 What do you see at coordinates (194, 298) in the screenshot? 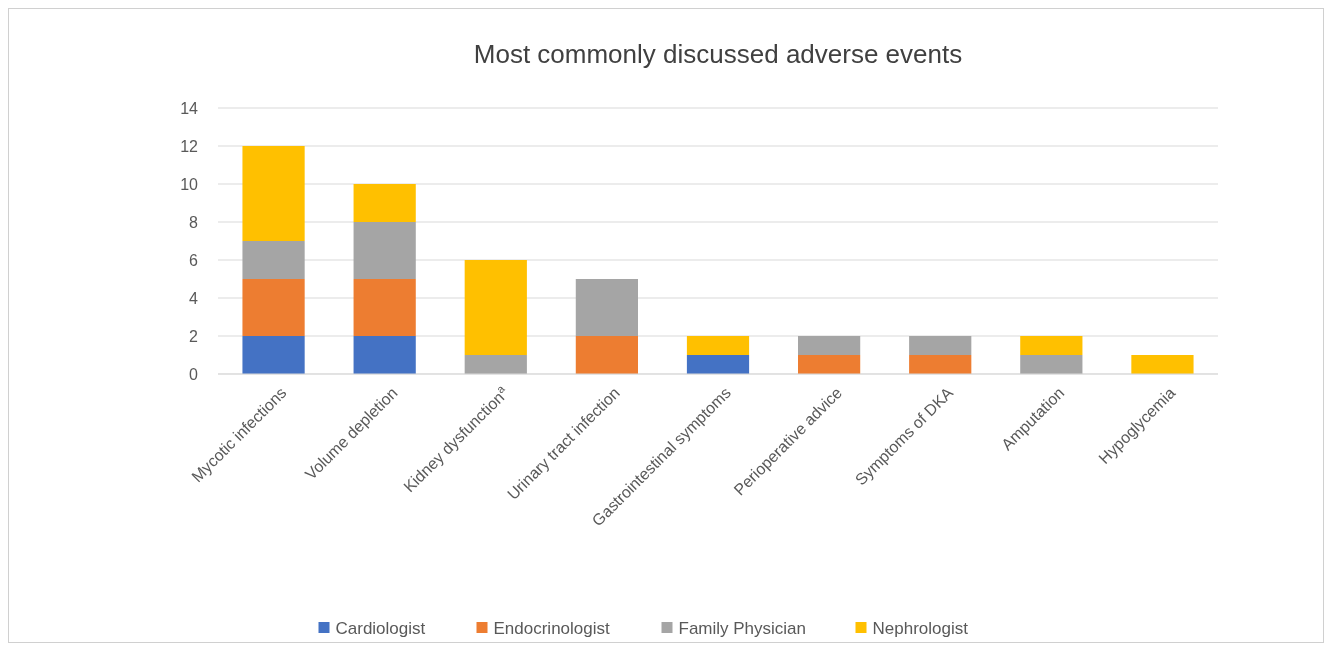
I see `y-tick-label: 4` at bounding box center [194, 298].